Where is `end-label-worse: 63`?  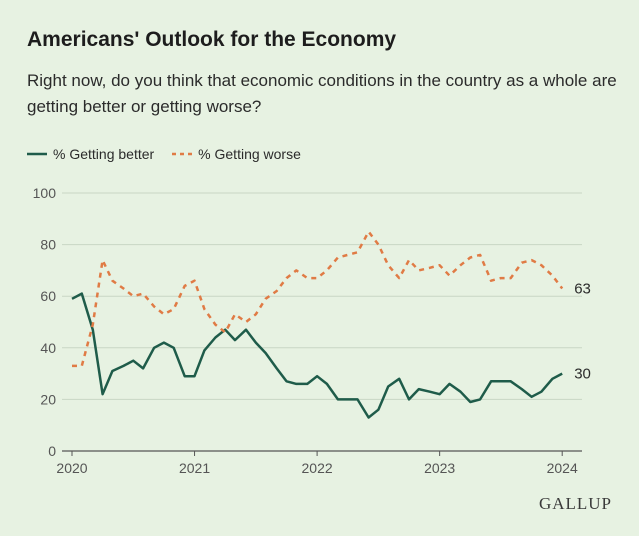
end-label-worse: 63 is located at coordinates (582, 288).